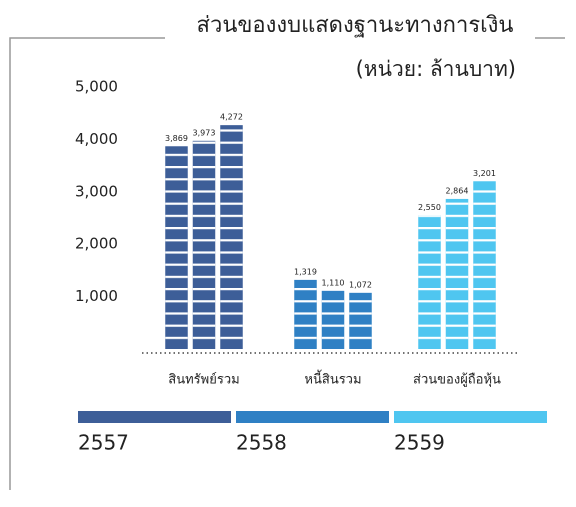  I want to click on value-label: 1,319, so click(305, 271).